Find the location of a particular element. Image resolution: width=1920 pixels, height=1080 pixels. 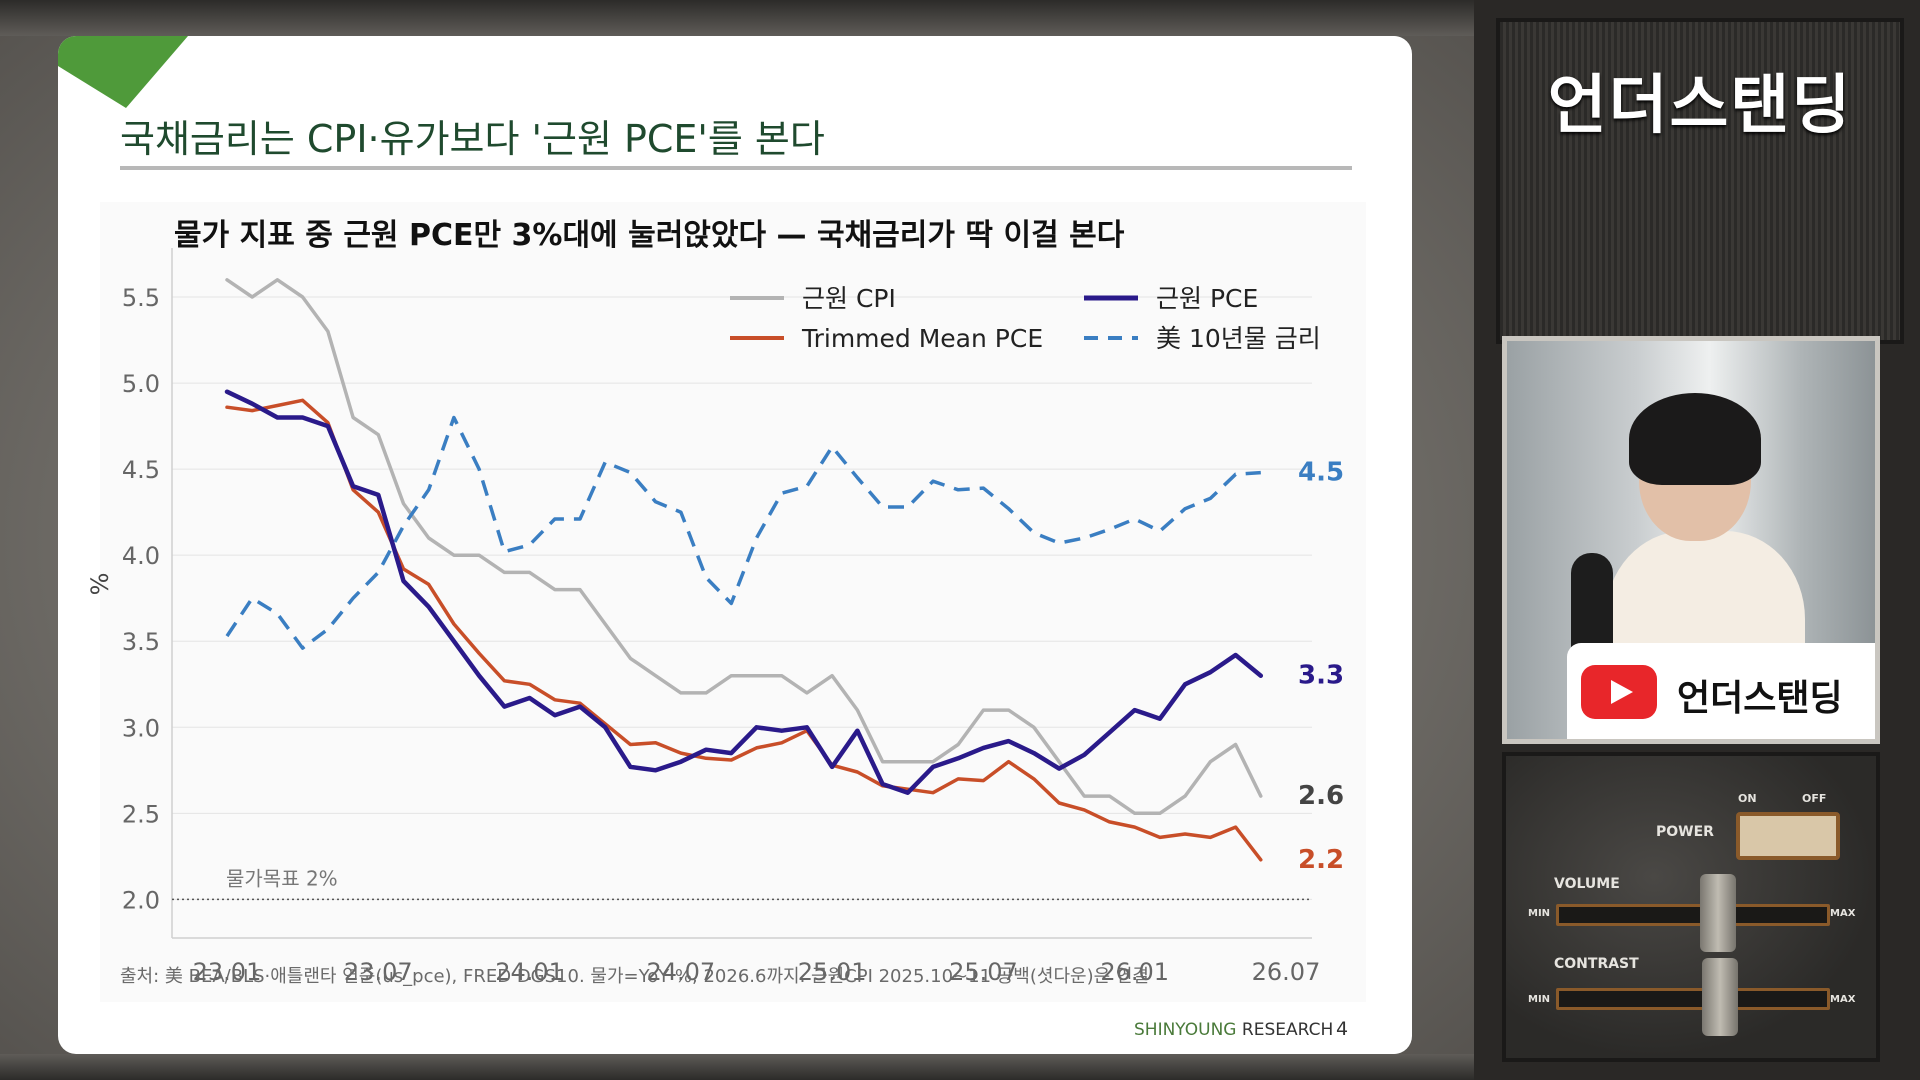

x-tick-label: 23.01 is located at coordinates (227, 972).